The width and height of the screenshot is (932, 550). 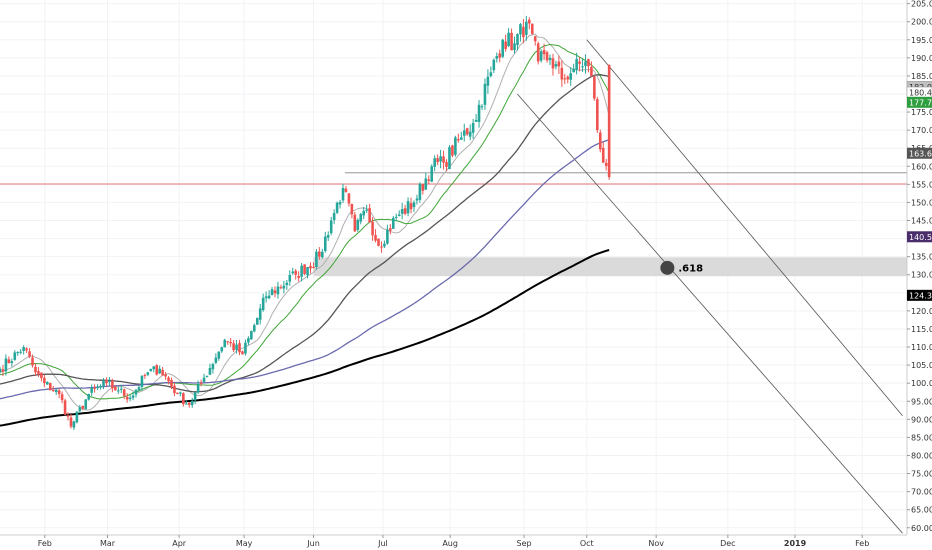 What do you see at coordinates (921, 528) in the screenshot?
I see `y-tick-label: 60.00` at bounding box center [921, 528].